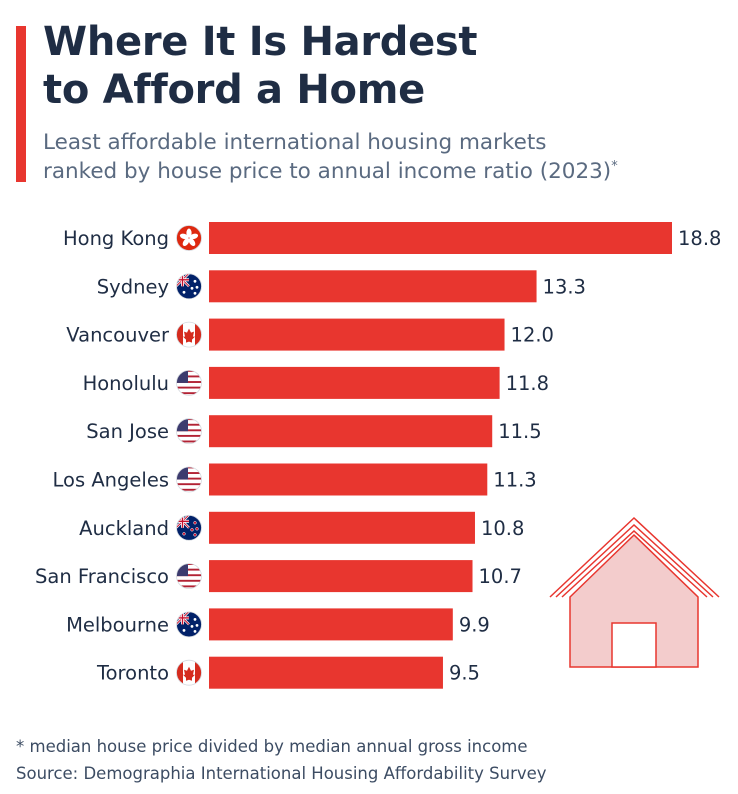  What do you see at coordinates (118, 335) in the screenshot?
I see `category-label-vancouver: Vancouver` at bounding box center [118, 335].